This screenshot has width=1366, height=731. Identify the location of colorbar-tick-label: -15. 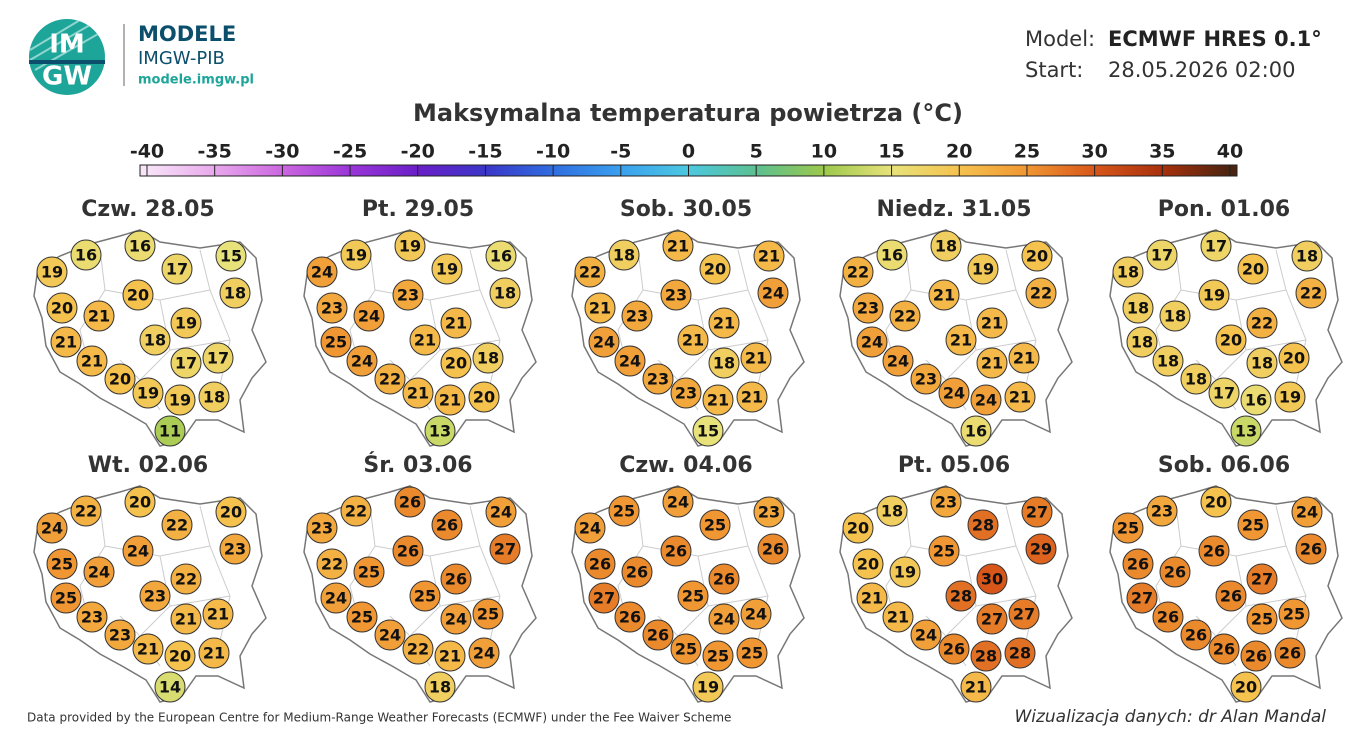
(485, 152).